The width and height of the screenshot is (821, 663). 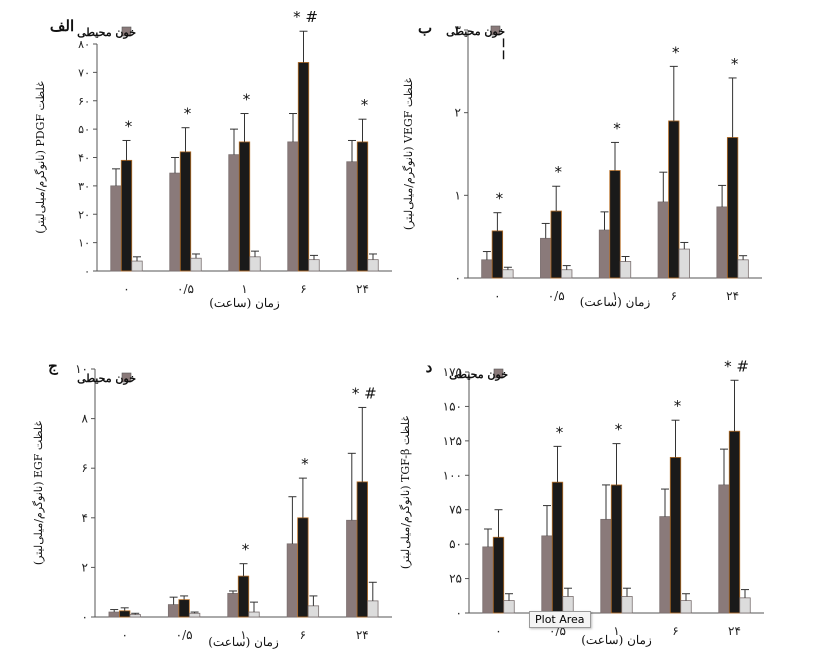 What do you see at coordinates (452, 441) in the screenshot?
I see `y-tick-label: ۱۲۵` at bounding box center [452, 441].